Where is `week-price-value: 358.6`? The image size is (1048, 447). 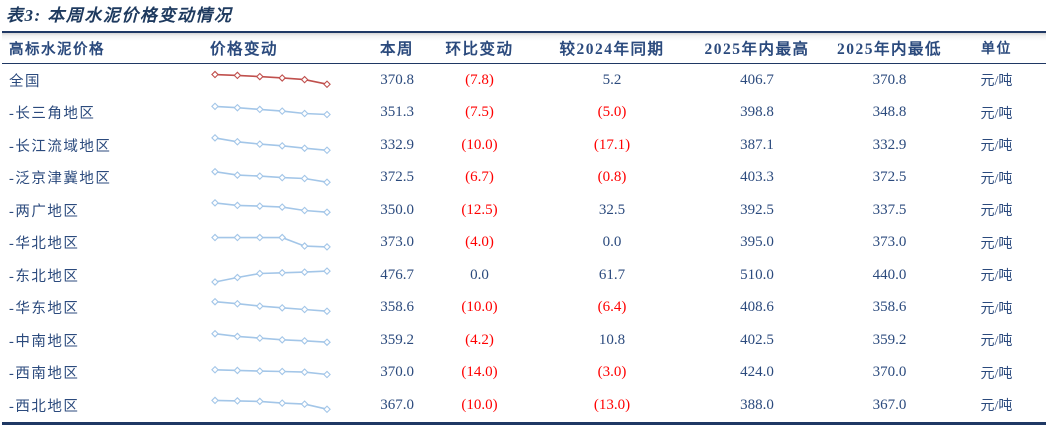 week-price-value: 358.6 is located at coordinates (397, 307).